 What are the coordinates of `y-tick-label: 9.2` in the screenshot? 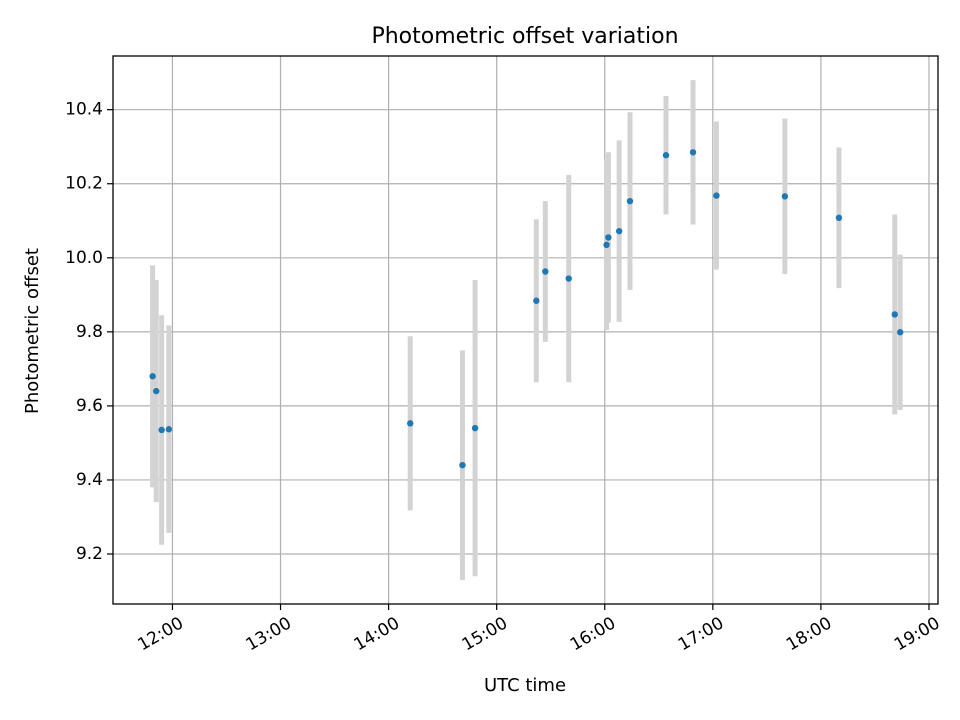 It's located at (89, 554).